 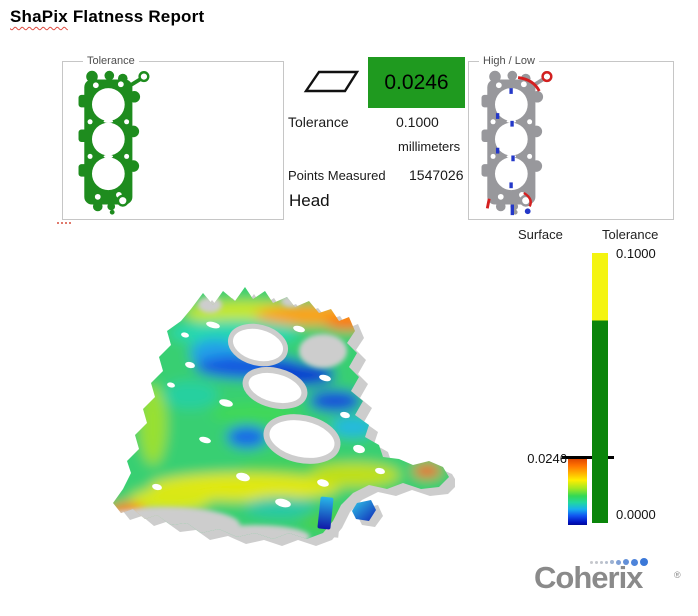 I want to click on high-markers, so click(x=519, y=140).